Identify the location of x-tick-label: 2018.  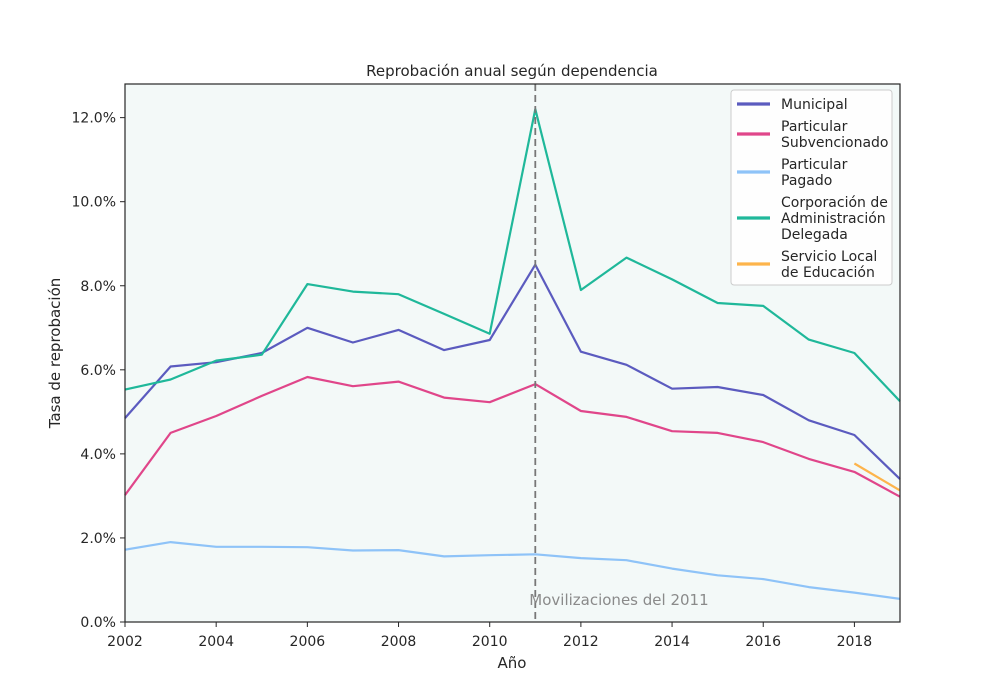
(855, 642).